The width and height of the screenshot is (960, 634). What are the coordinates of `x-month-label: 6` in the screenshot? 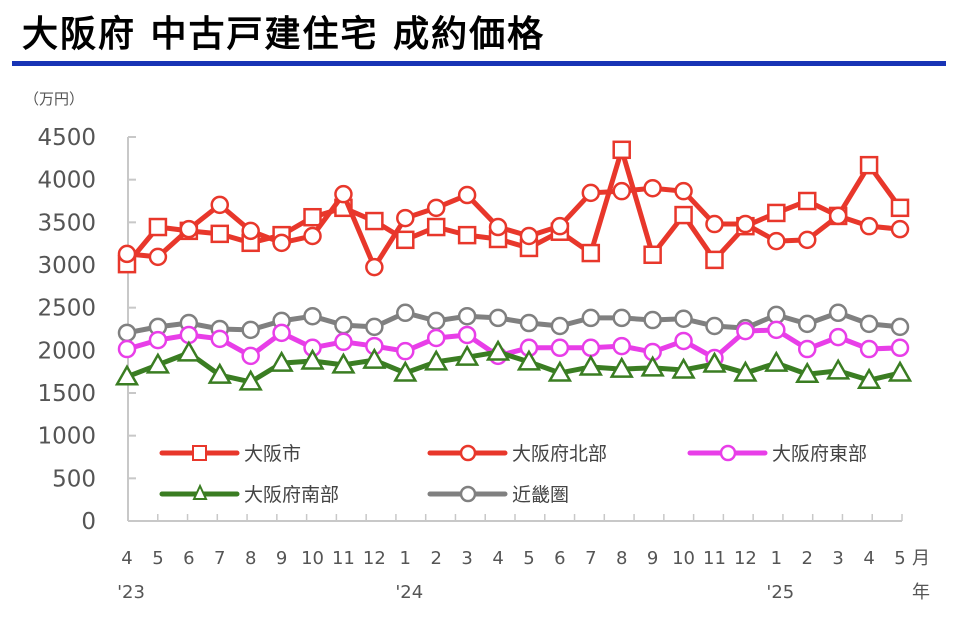 It's located at (188, 558).